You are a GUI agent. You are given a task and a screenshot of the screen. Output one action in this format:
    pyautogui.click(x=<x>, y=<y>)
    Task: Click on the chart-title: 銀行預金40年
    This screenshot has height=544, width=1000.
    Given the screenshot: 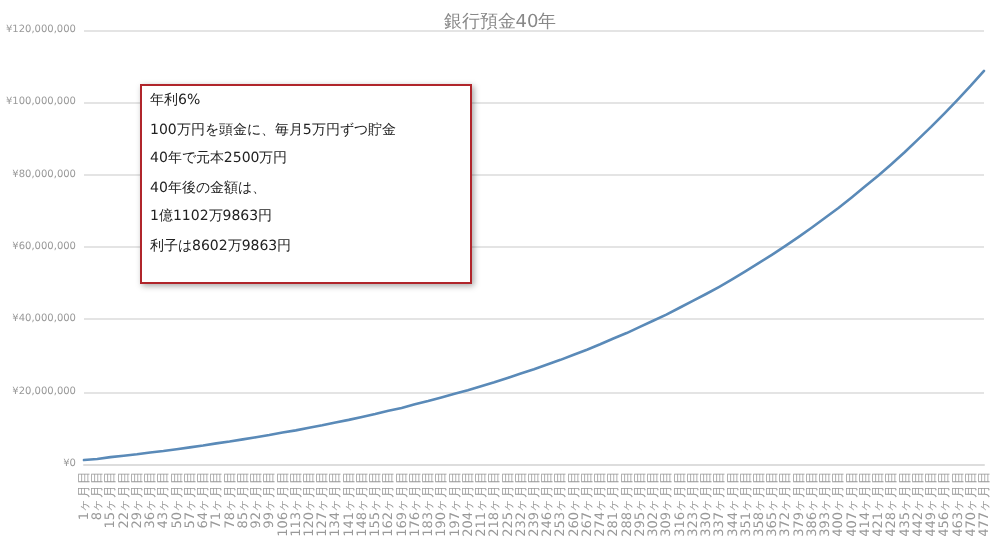 What is the action you would take?
    pyautogui.click(x=500, y=22)
    